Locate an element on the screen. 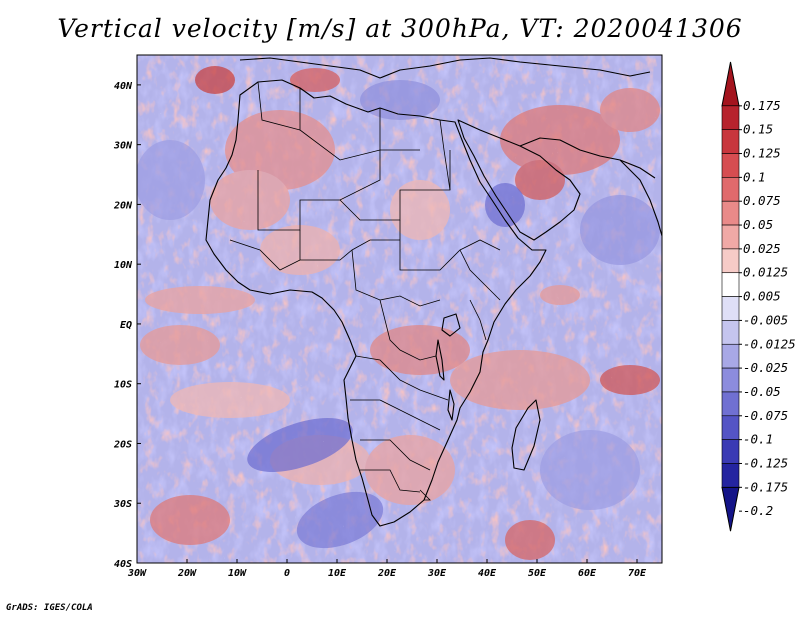  colorbar-label: -0.125 is located at coordinates (765, 462).